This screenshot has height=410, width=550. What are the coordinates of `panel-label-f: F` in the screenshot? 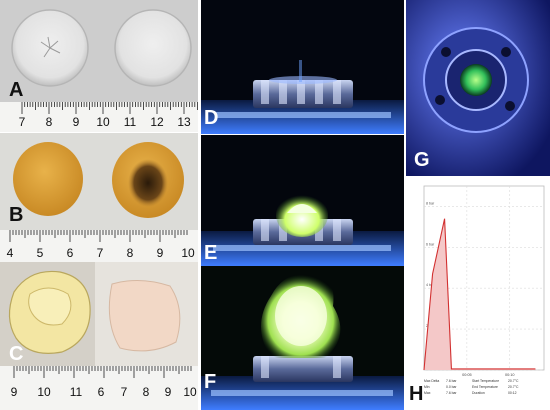 It's located at (210, 382).